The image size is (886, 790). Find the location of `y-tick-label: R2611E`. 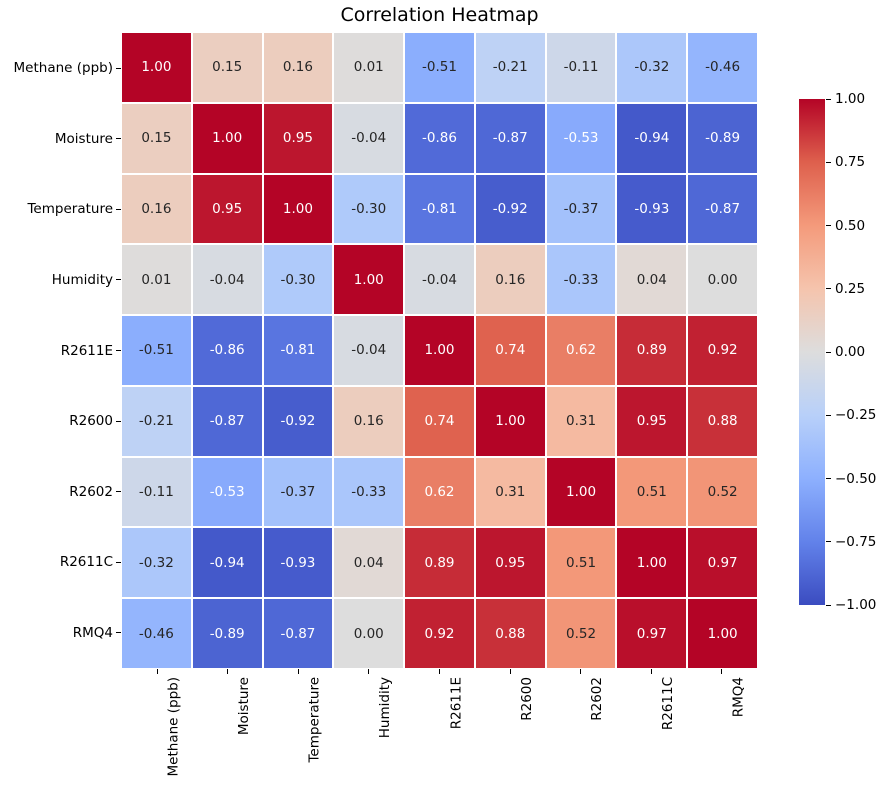

y-tick-label: R2611E is located at coordinates (86, 350).